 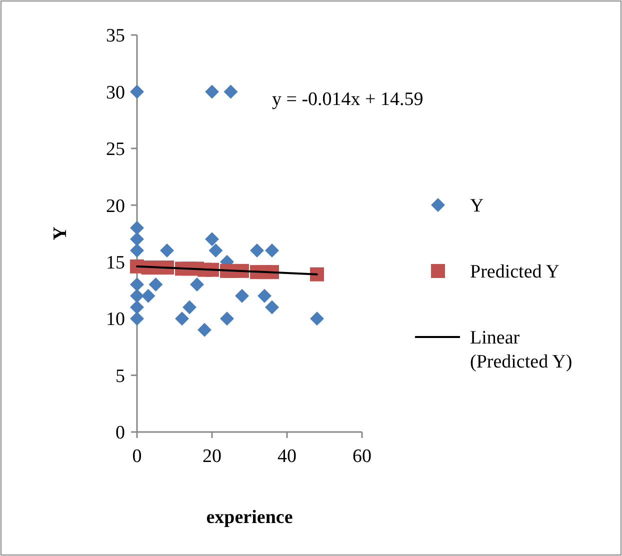 What do you see at coordinates (287, 456) in the screenshot?
I see `x-tick-label: 40` at bounding box center [287, 456].